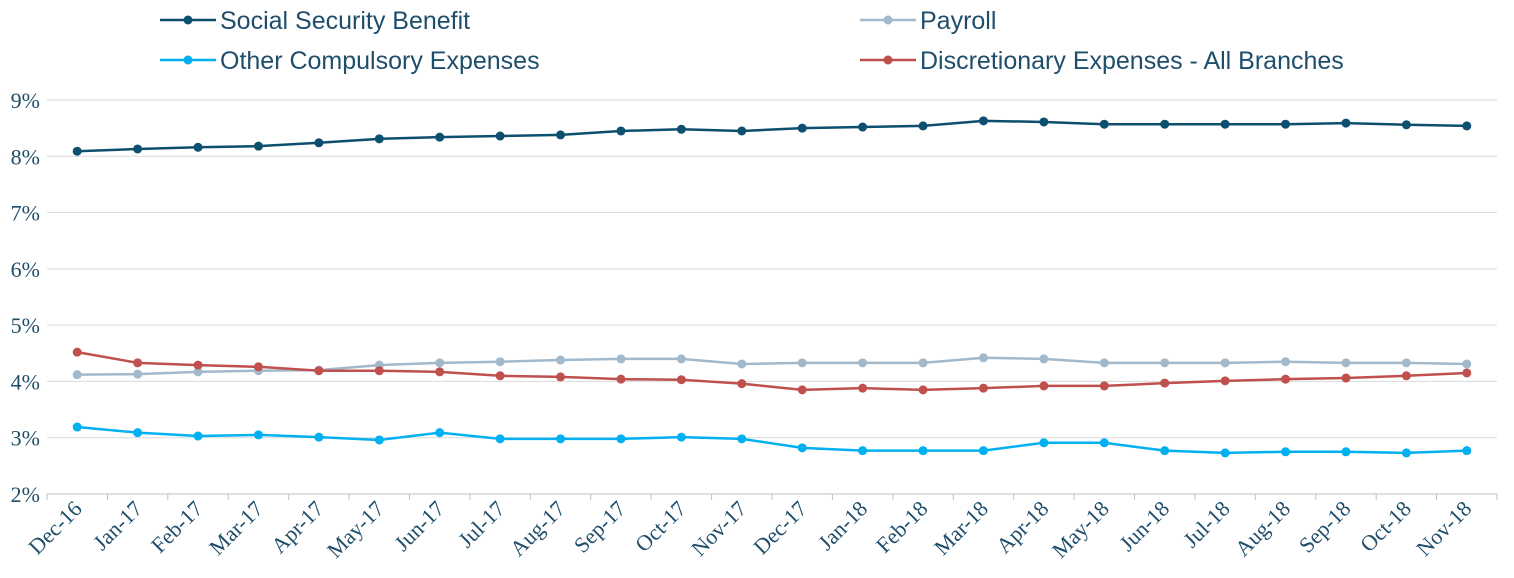  What do you see at coordinates (345, 21) in the screenshot?
I see `legend-label: Social Security Benefit` at bounding box center [345, 21].